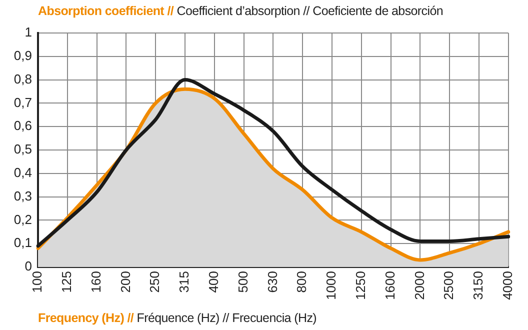 This screenshot has width=528, height=330. What do you see at coordinates (23, 78) in the screenshot?
I see `y-tick-label: 0,8` at bounding box center [23, 78].